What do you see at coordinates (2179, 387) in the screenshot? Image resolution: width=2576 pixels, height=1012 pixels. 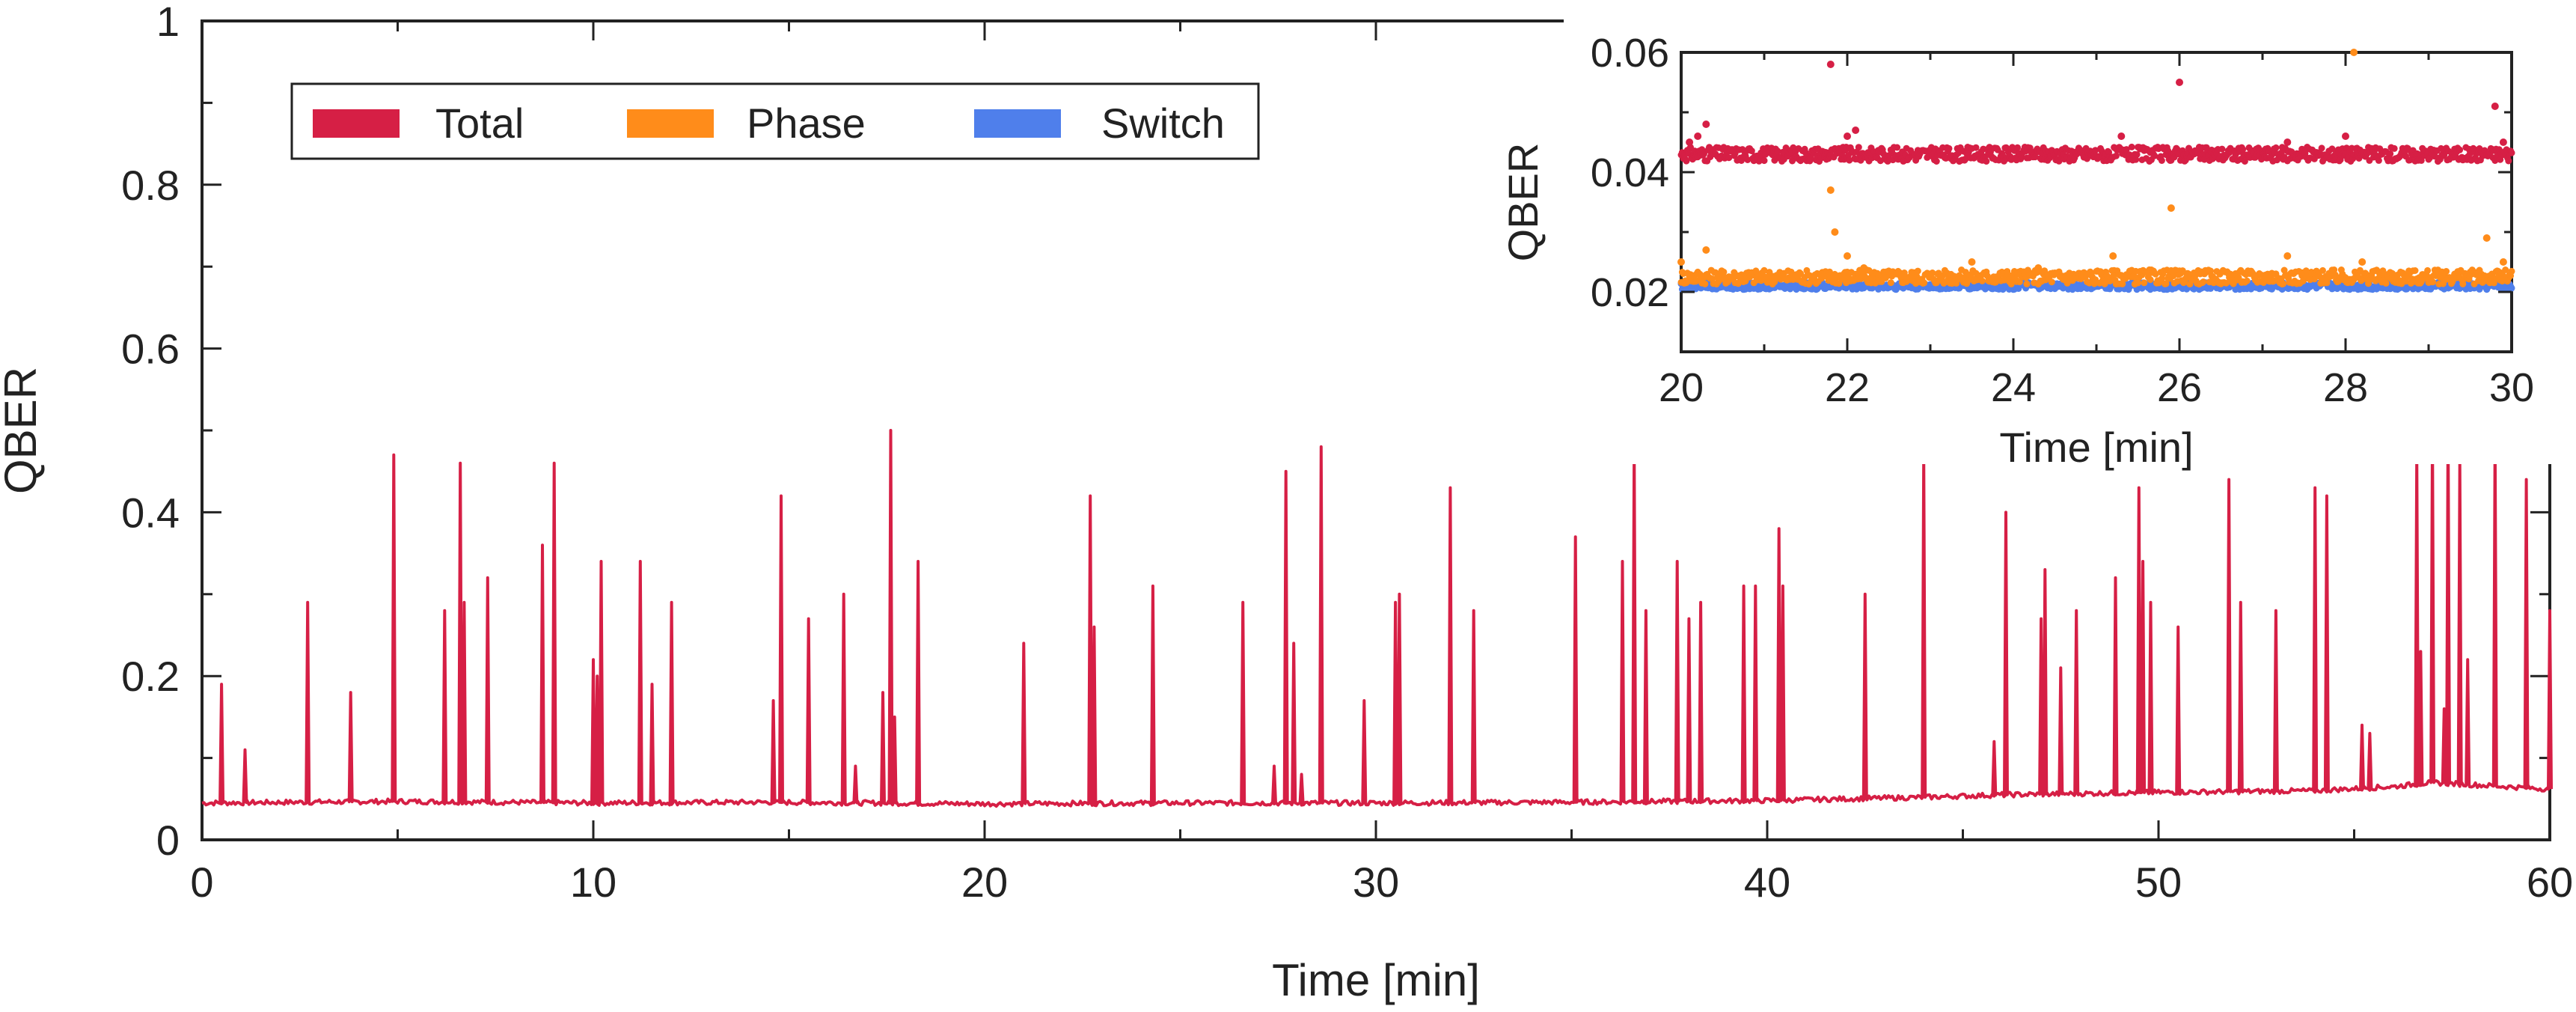 I see `inset-x-tick-label: 26` at bounding box center [2179, 387].